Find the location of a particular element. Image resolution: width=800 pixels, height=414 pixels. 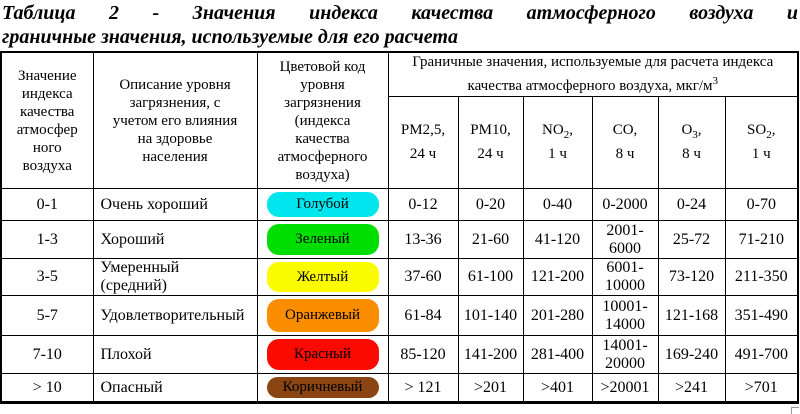

description-cell: Хороший is located at coordinates (175, 239).